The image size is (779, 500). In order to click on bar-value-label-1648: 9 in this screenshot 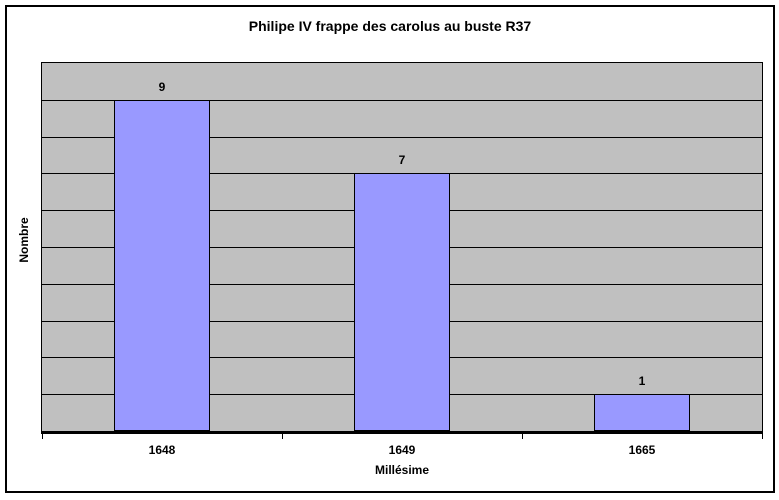, I will do `click(162, 87)`.